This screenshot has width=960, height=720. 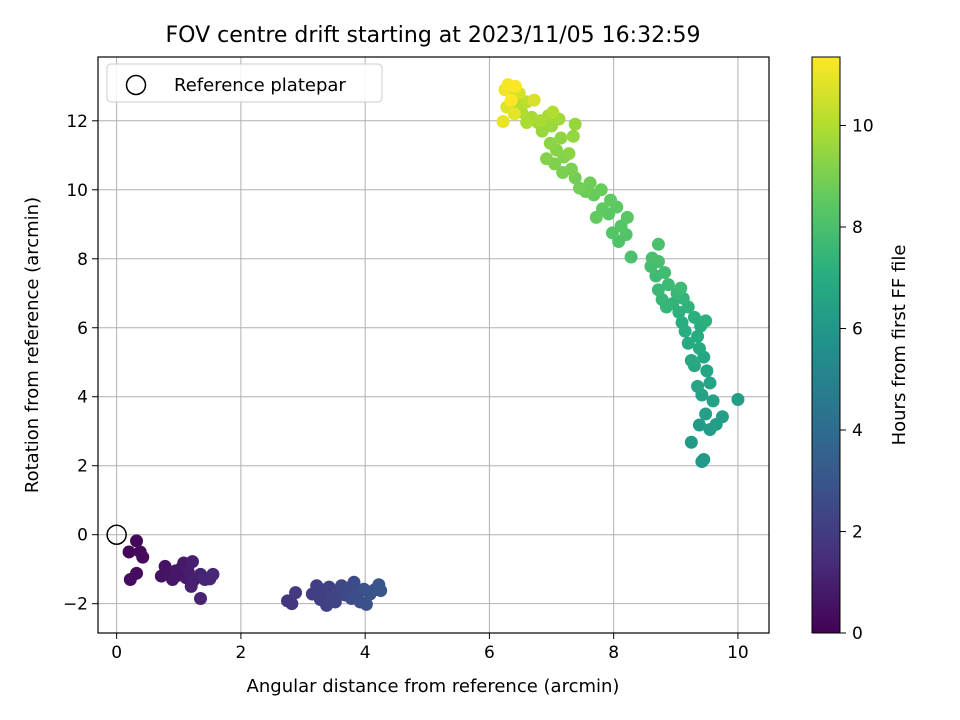 I want to click on colorbar-label: Hours from first FF file, so click(x=899, y=345).